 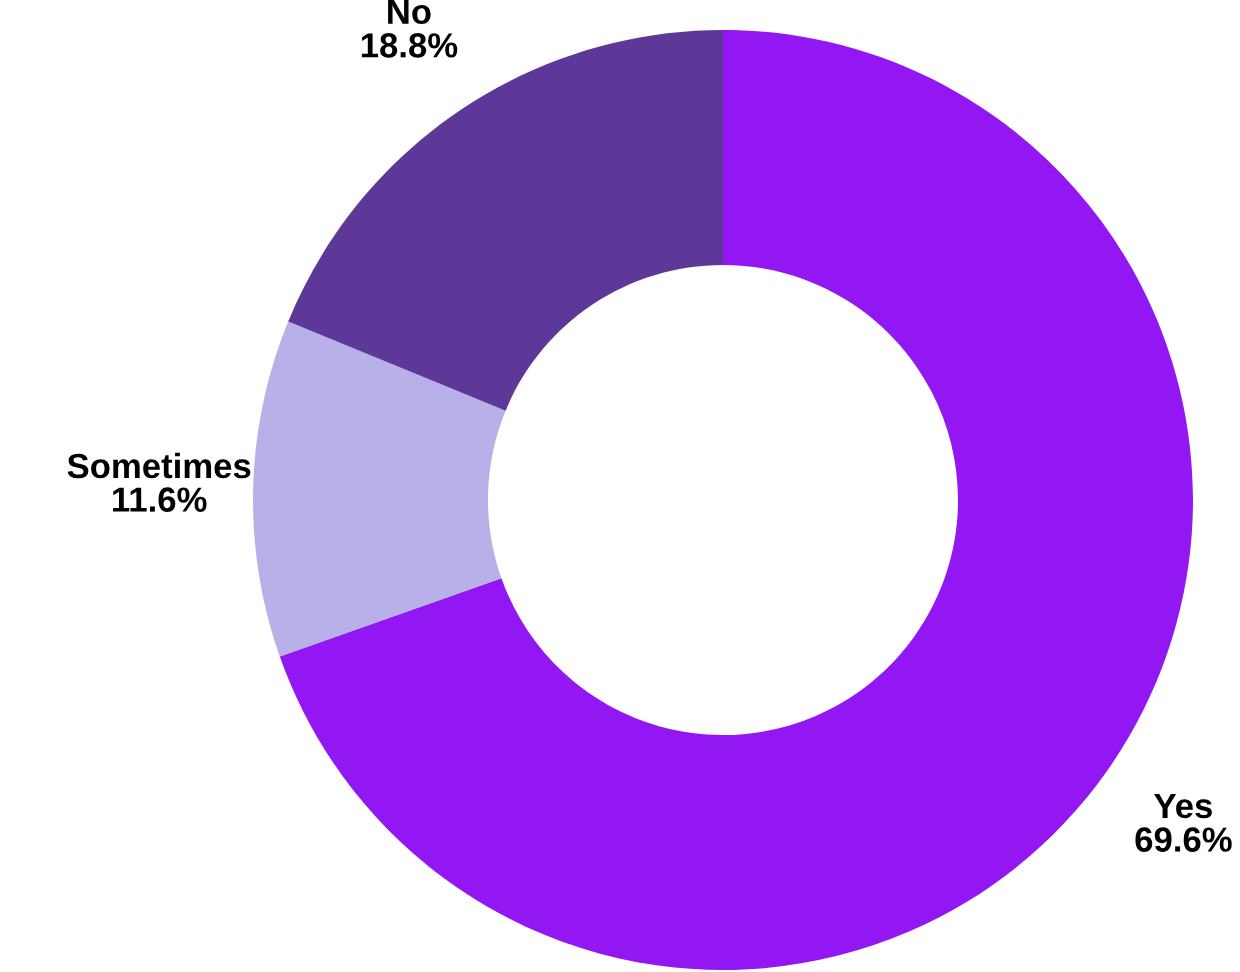 What do you see at coordinates (159, 465) in the screenshot?
I see `slice-label: Sometimes` at bounding box center [159, 465].